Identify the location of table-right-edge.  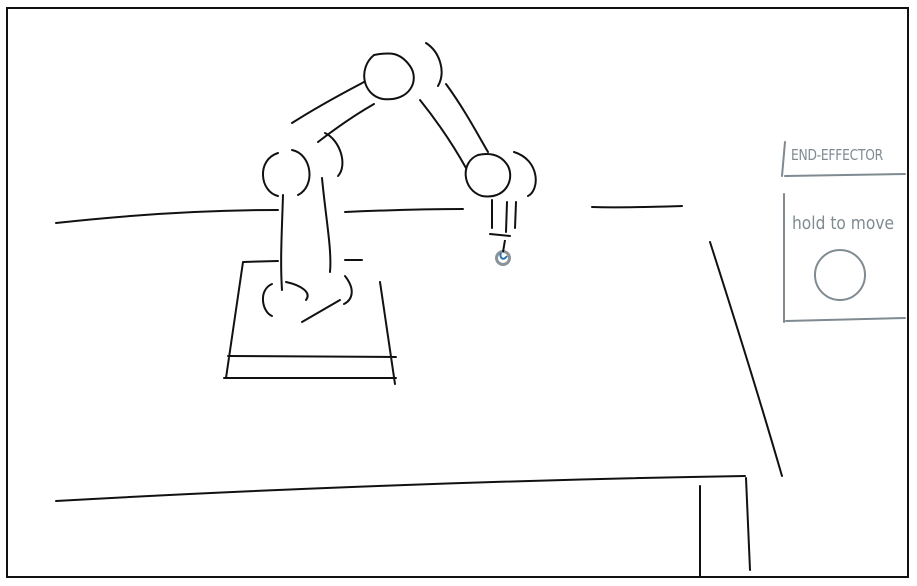
(746, 359).